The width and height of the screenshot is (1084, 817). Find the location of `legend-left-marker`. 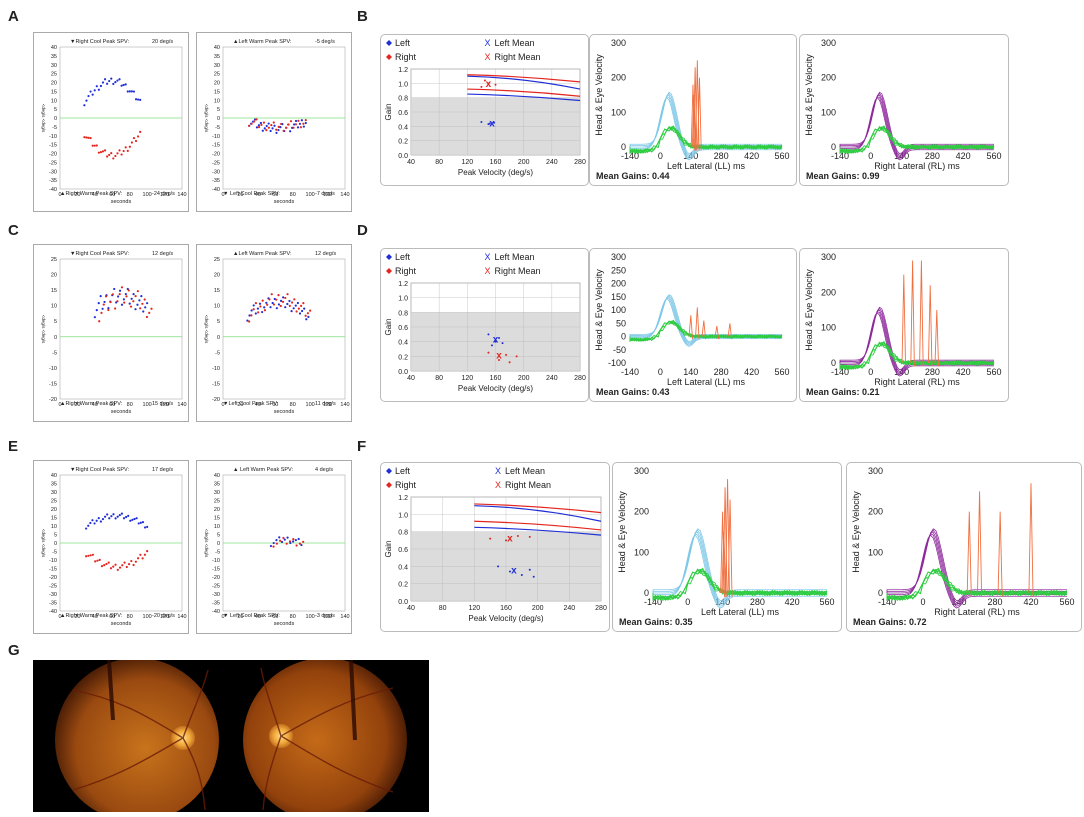

legend-left-marker is located at coordinates (389, 471).